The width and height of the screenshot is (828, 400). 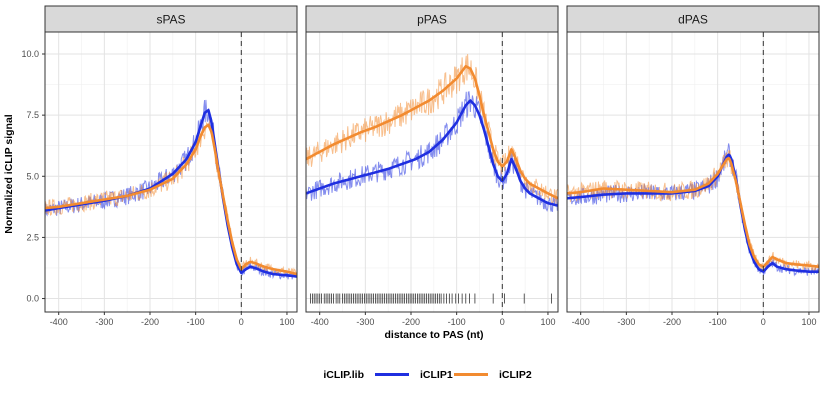 What do you see at coordinates (32, 299) in the screenshot?
I see `y-tick-label: 0.0` at bounding box center [32, 299].